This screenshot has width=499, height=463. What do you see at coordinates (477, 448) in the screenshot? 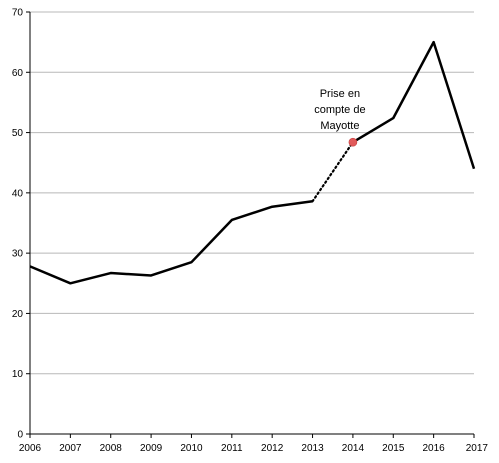
I see `x-tick-label: 2017` at bounding box center [477, 448].